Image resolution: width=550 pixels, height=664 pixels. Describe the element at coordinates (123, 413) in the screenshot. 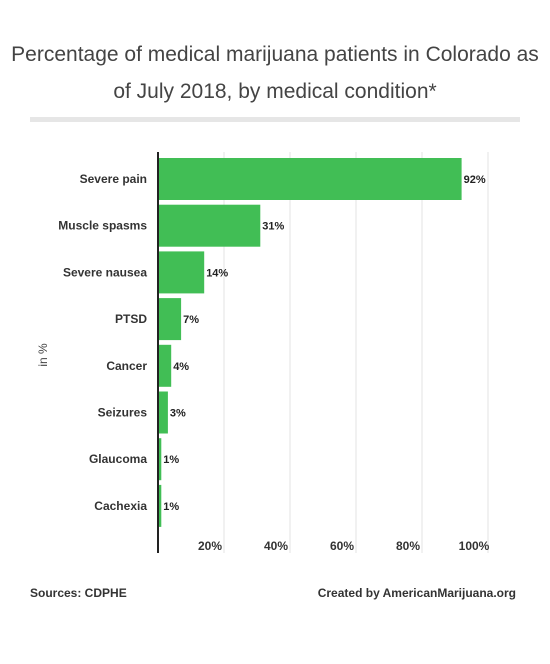

I see `category-label: Seizures` at that location.